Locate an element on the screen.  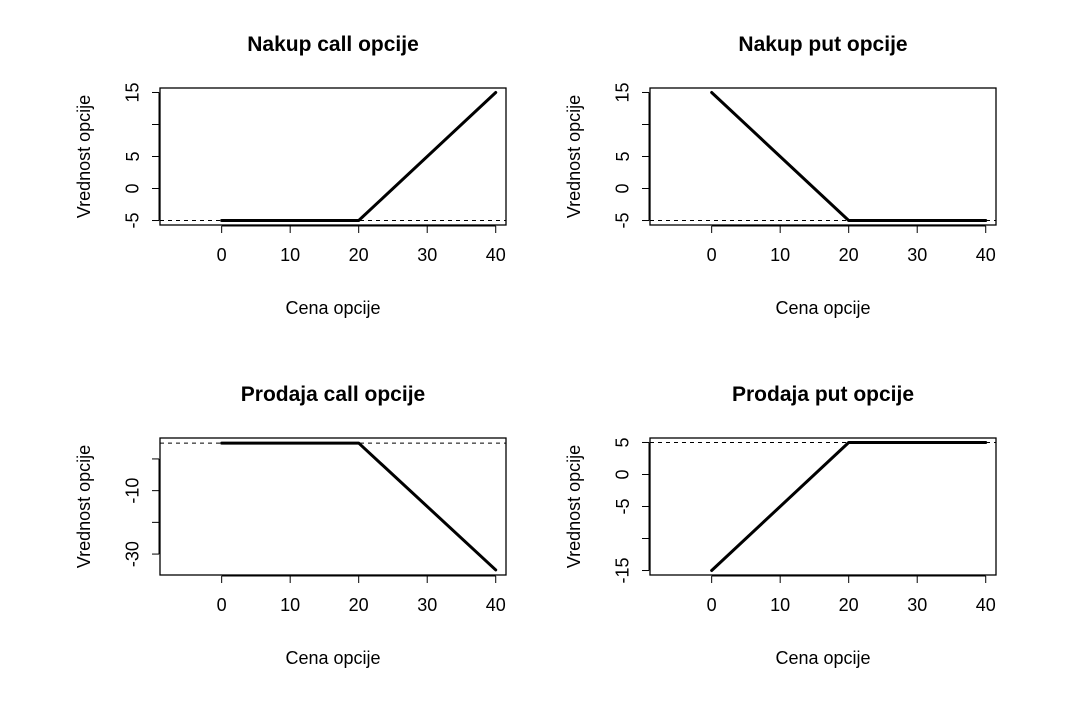
chart-title: Nakup put opcije is located at coordinates (822, 44).